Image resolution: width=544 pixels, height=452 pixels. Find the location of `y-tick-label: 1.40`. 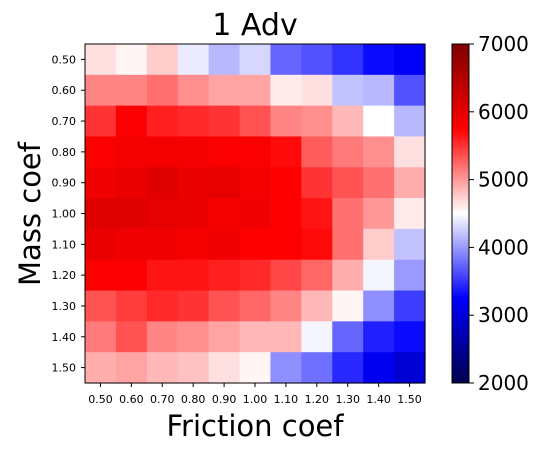

y-tick-label: 1.40 is located at coordinates (64, 337).